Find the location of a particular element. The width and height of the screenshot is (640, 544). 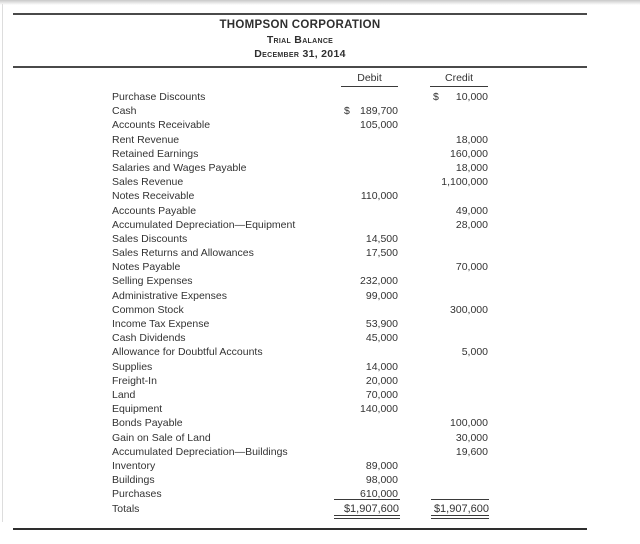

account-name: Accounts Payable is located at coordinates (154, 210).